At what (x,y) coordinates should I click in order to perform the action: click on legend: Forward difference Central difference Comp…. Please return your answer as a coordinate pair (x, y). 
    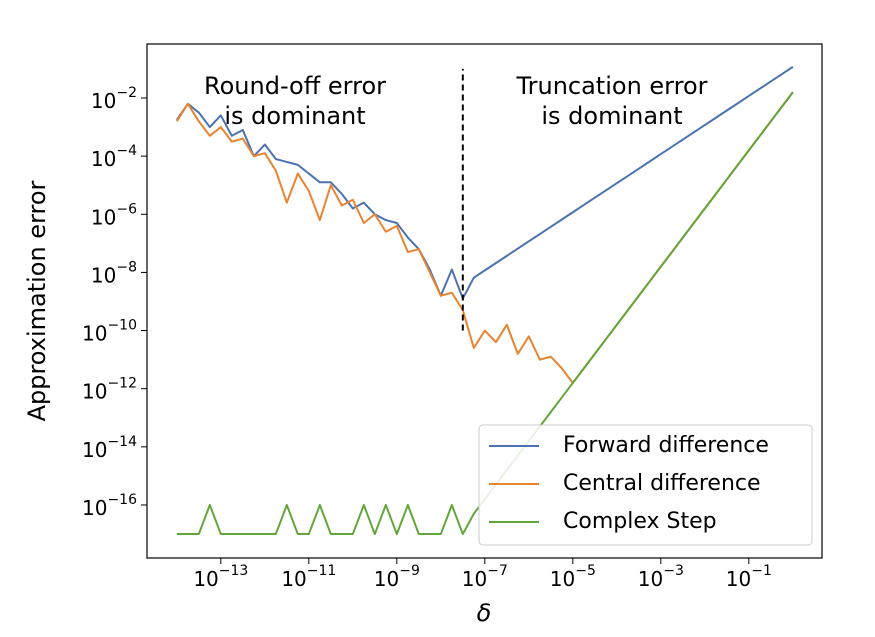
    Looking at the image, I should click on (645, 485).